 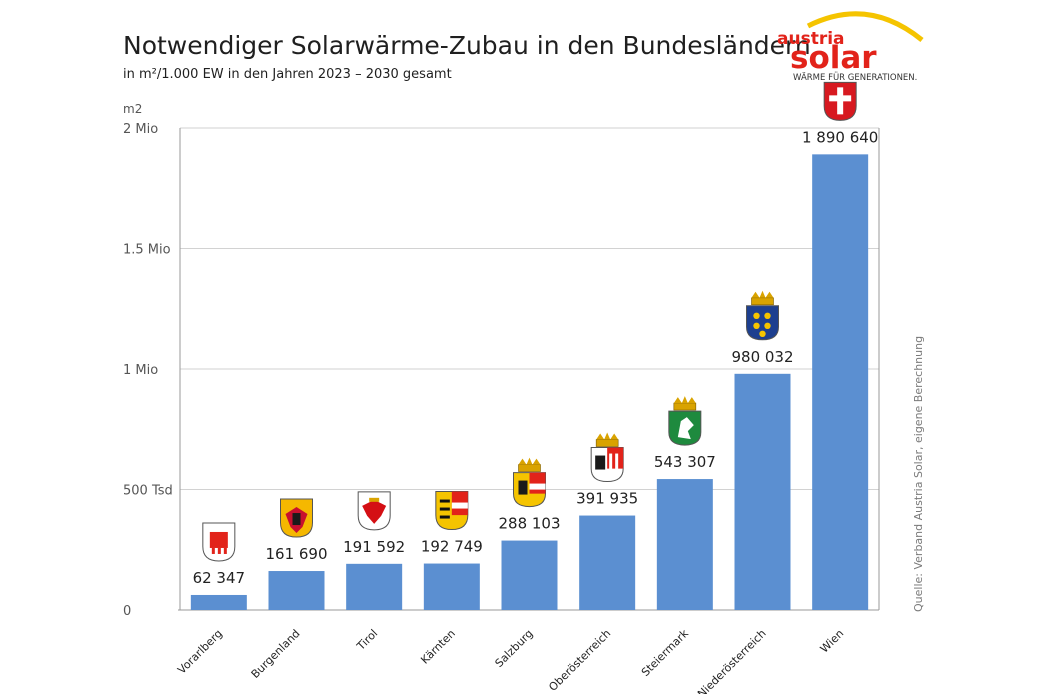 I want to click on logo-word-austria: austria, so click(x=811, y=39).